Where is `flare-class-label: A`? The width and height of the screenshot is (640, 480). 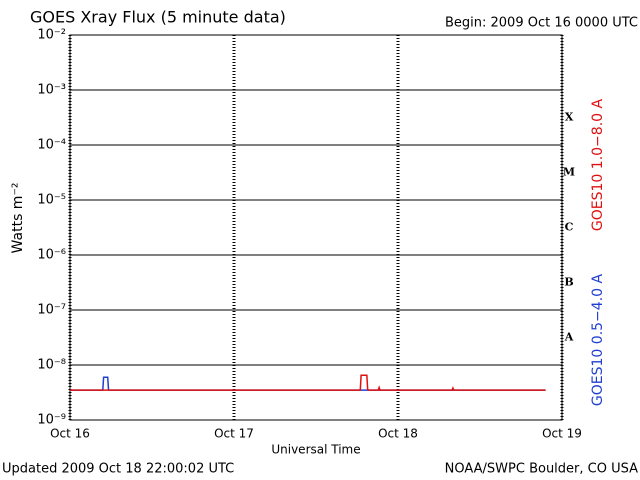
flare-class-label: A is located at coordinates (569, 337).